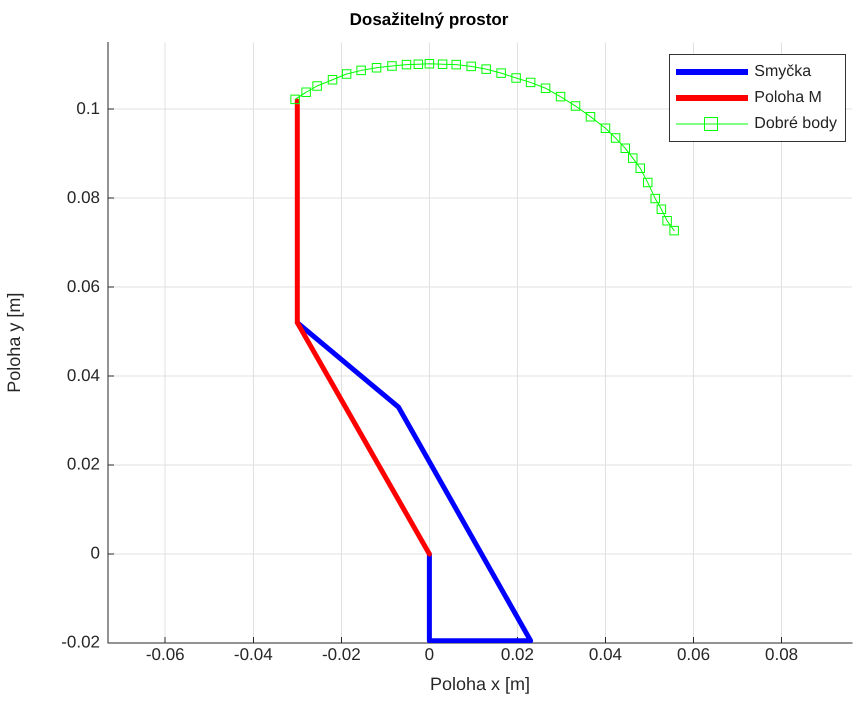 This screenshot has width=859, height=718. I want to click on legend-label: Poloha M, so click(788, 98).